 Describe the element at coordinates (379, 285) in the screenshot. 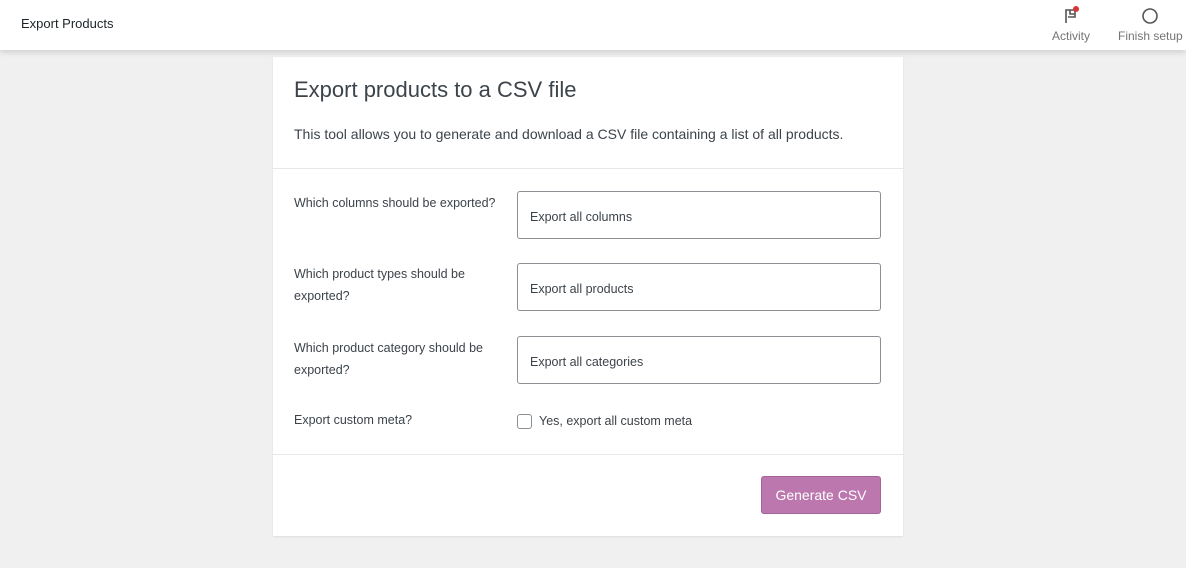

I see `product-types-label: Which product types should be exported?` at that location.